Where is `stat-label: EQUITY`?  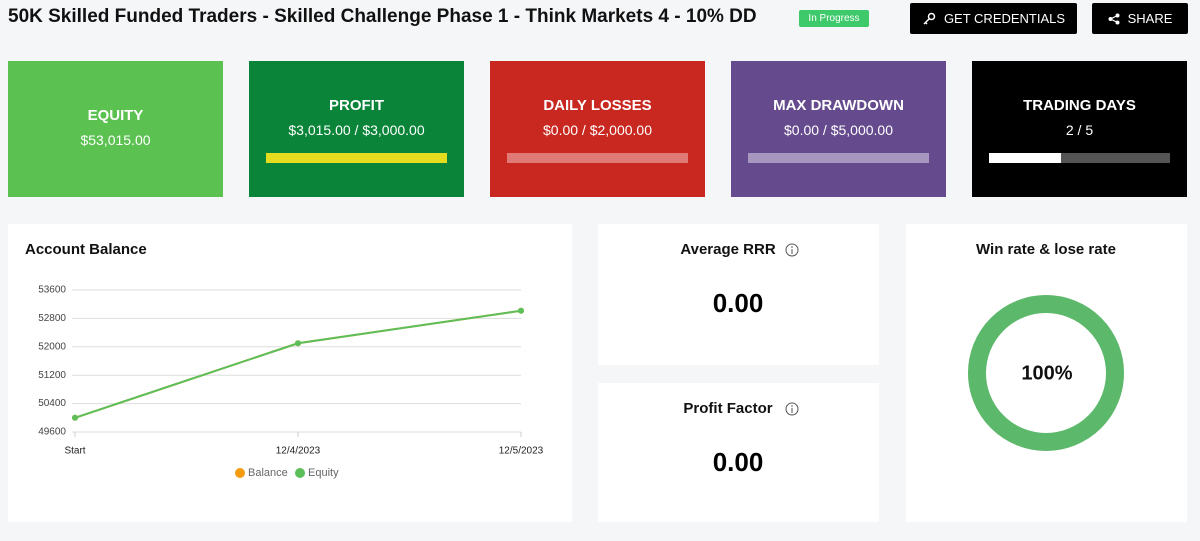
stat-label: EQUITY is located at coordinates (115, 115).